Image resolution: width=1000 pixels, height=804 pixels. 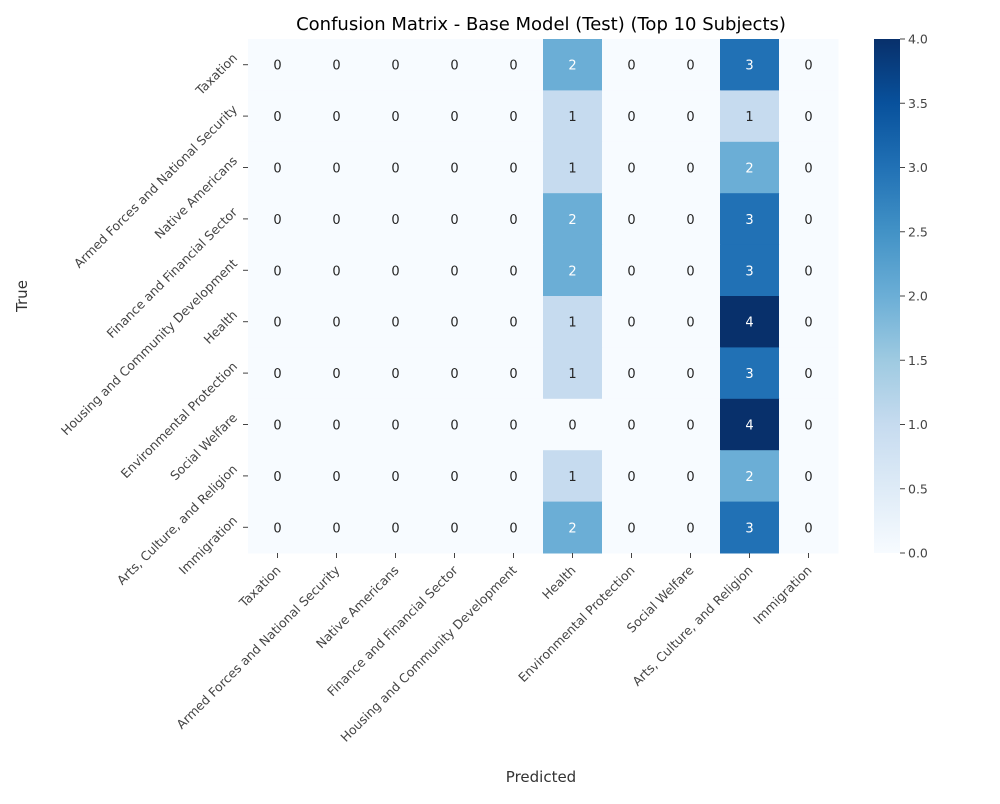 What do you see at coordinates (559, 583) in the screenshot?
I see `x-tick-label: Health` at bounding box center [559, 583].